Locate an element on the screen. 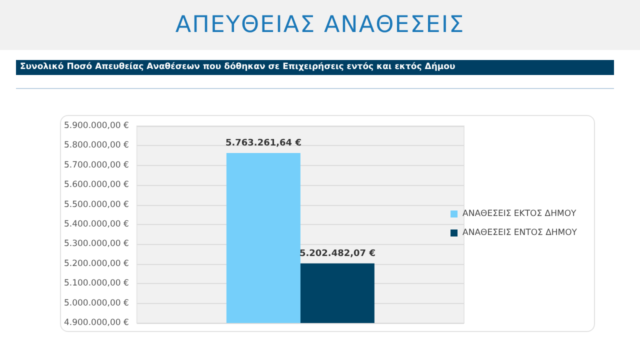 The image size is (640, 360). y-tick-label: 5.700.000,00 € is located at coordinates (96, 165).